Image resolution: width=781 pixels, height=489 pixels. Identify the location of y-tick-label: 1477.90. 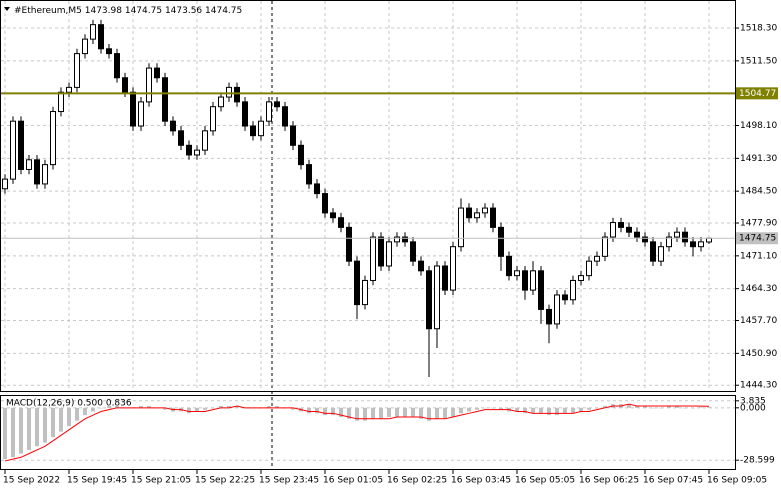
(758, 224).